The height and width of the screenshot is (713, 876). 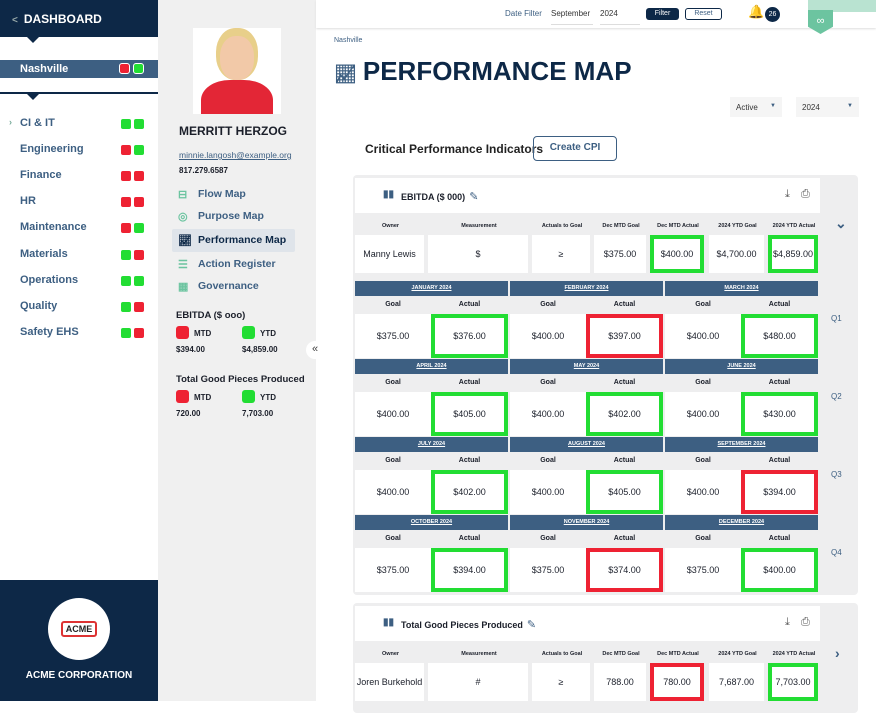 What do you see at coordinates (49, 279) in the screenshot?
I see `sidebar-item-label: Operations` at bounding box center [49, 279].